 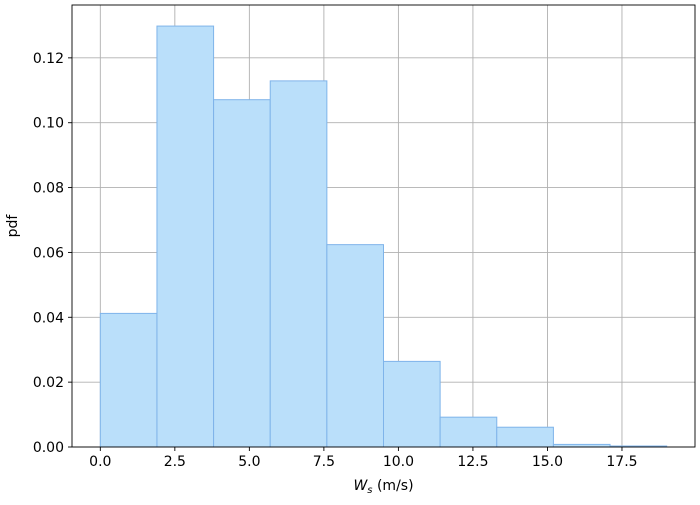 I want to click on y-tick-label: 0.04, so click(x=48, y=318).